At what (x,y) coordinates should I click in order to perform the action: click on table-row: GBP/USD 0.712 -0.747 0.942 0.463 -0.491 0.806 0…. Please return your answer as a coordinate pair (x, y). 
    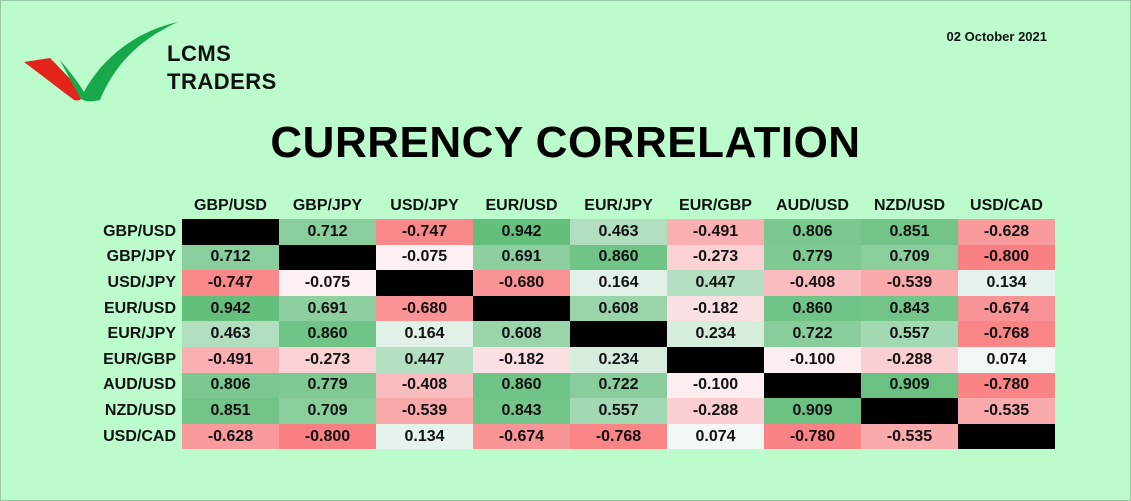
    Looking at the image, I should click on (568, 232).